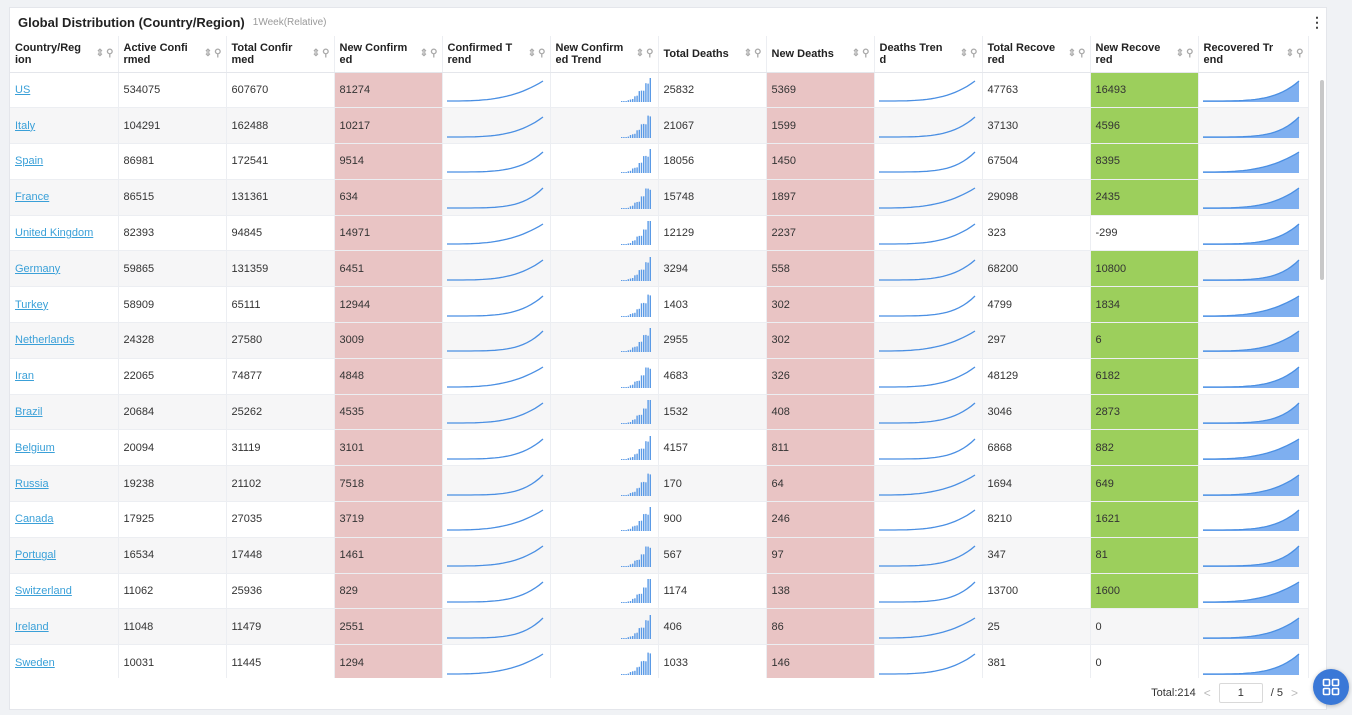 Image resolution: width=1352 pixels, height=715 pixels. I want to click on country-link: Russia, so click(32, 483).